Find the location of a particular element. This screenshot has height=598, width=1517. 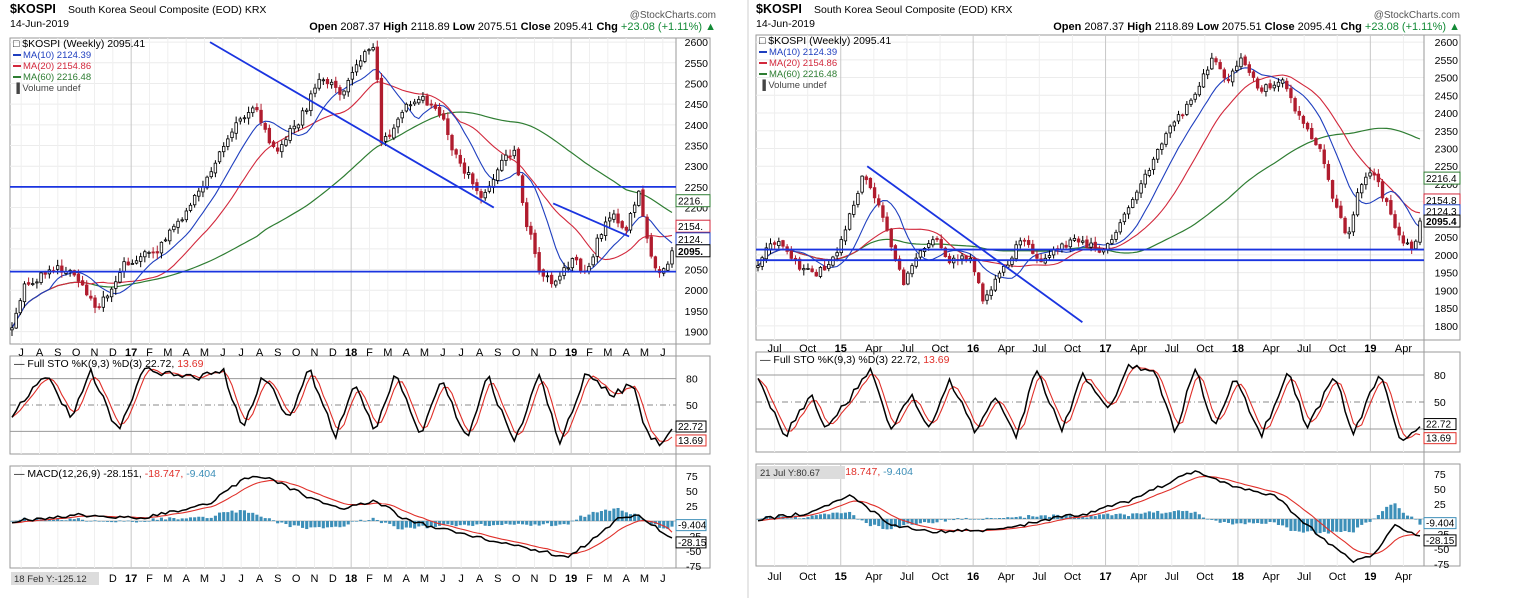

price-tick-label: 2450 is located at coordinates (697, 105).